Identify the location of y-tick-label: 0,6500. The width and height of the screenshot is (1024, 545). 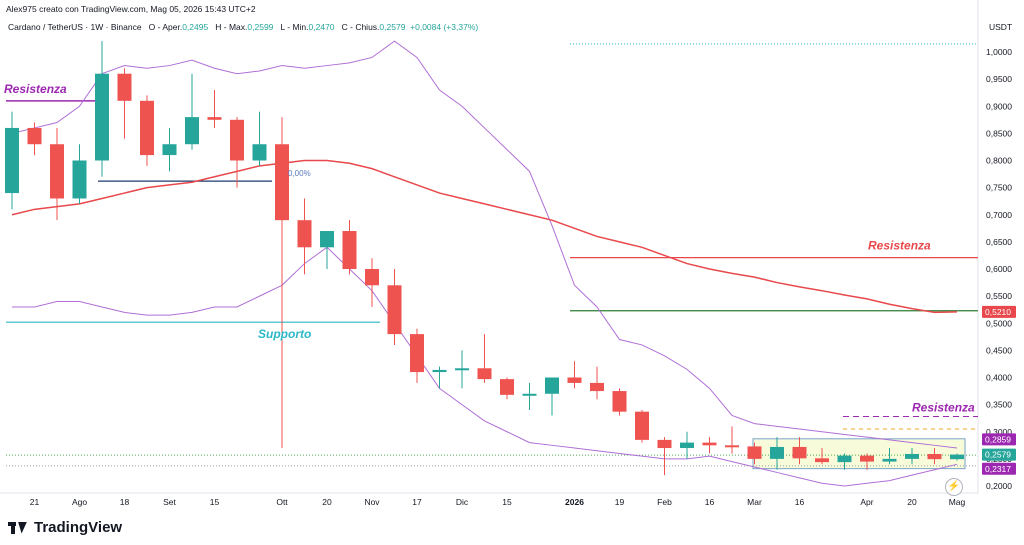
(999, 242).